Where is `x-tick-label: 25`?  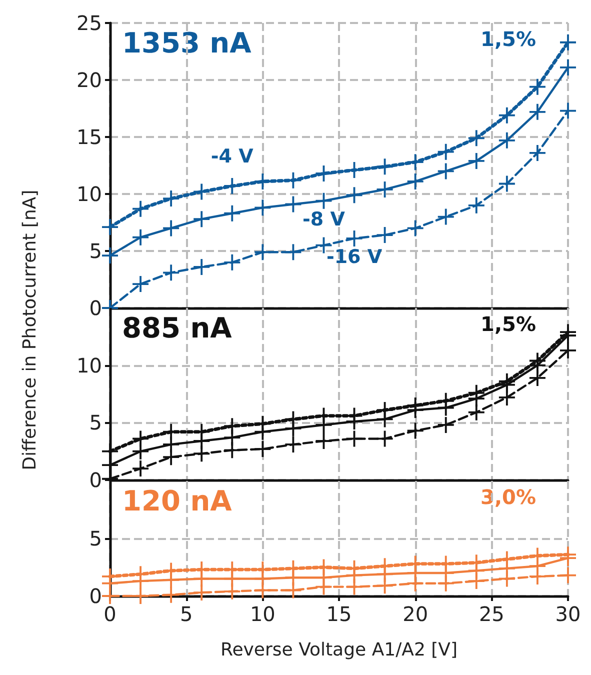 x-tick-label: 25 is located at coordinates (491, 614).